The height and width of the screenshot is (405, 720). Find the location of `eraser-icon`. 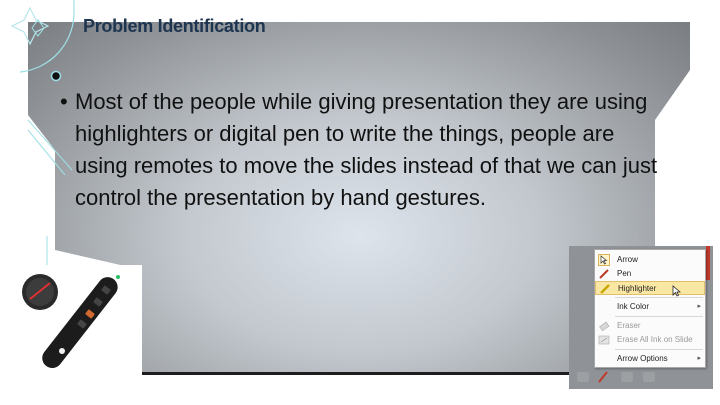

eraser-icon is located at coordinates (604, 326).